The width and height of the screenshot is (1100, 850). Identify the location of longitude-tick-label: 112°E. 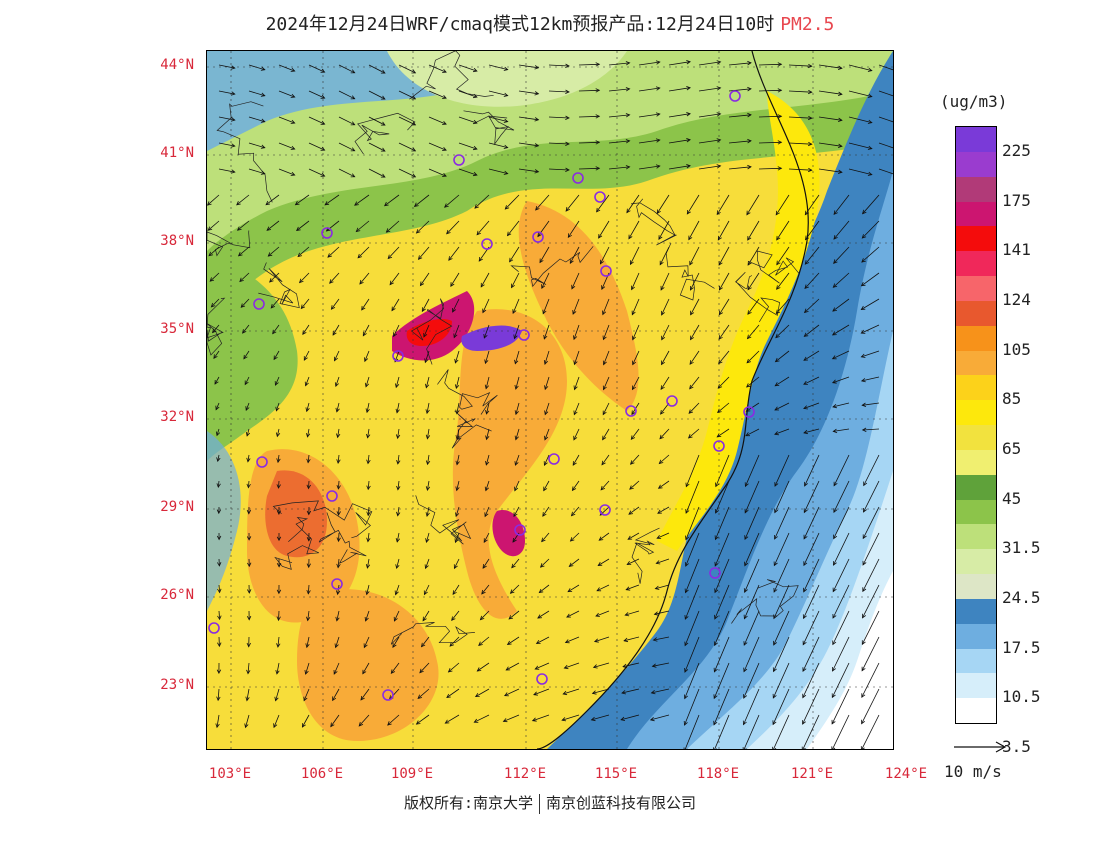
(525, 774).